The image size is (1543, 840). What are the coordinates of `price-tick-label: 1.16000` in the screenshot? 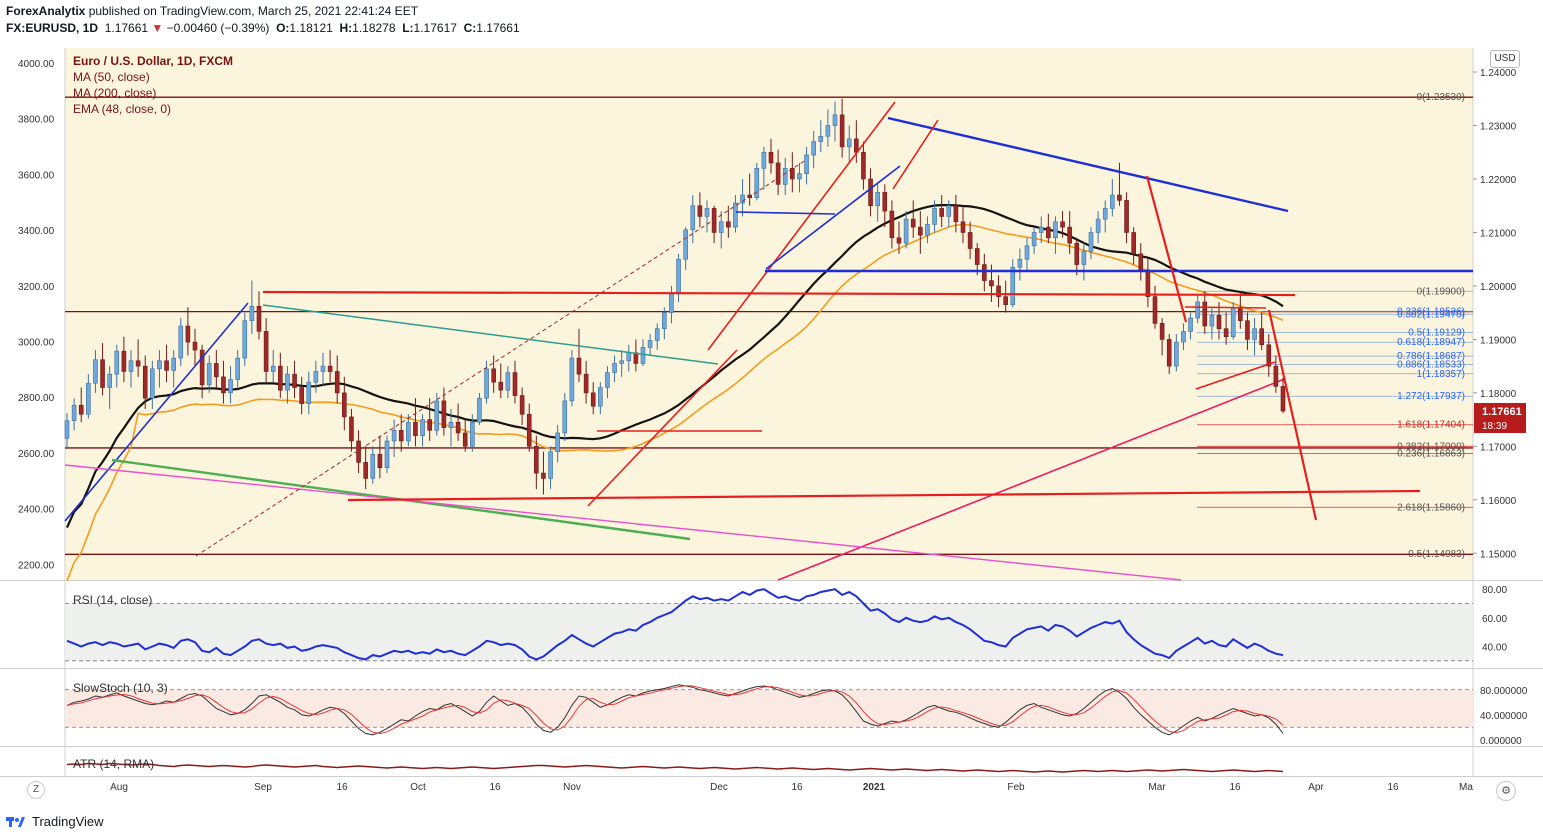 It's located at (1498, 501).